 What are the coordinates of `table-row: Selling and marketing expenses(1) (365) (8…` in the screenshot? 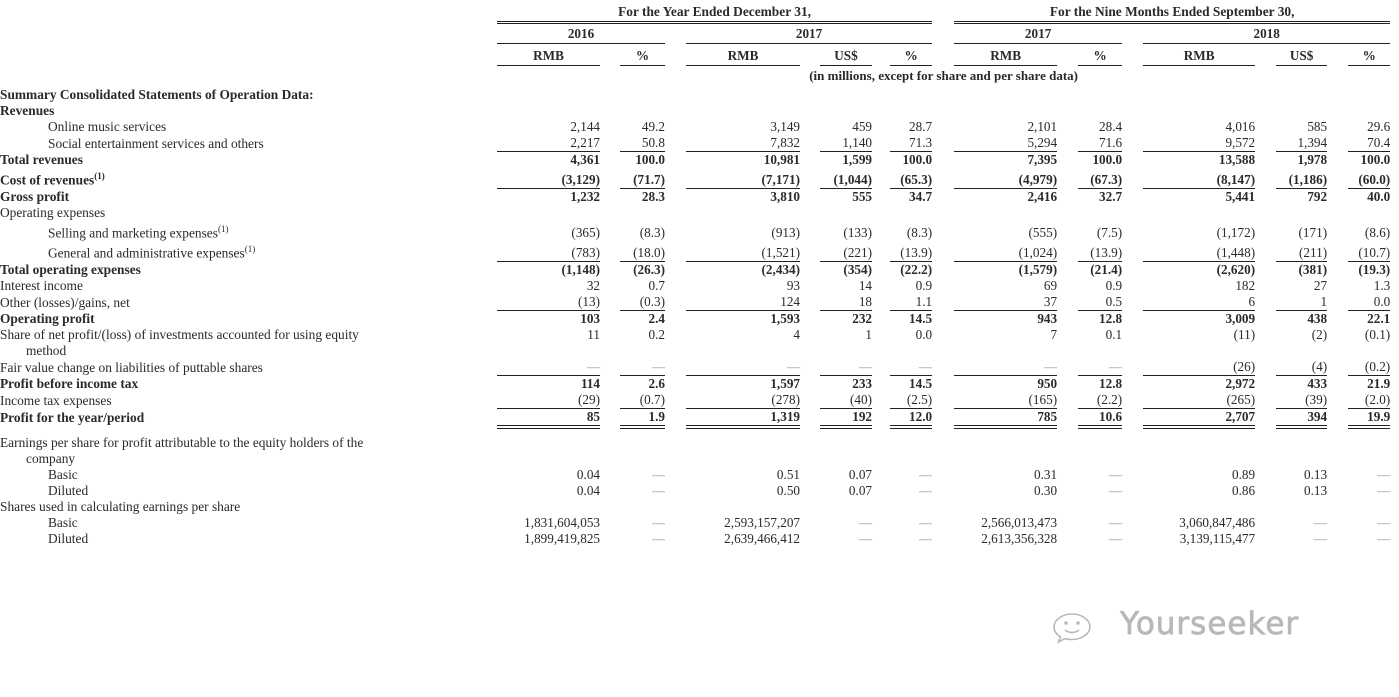 It's located at (699, 231).